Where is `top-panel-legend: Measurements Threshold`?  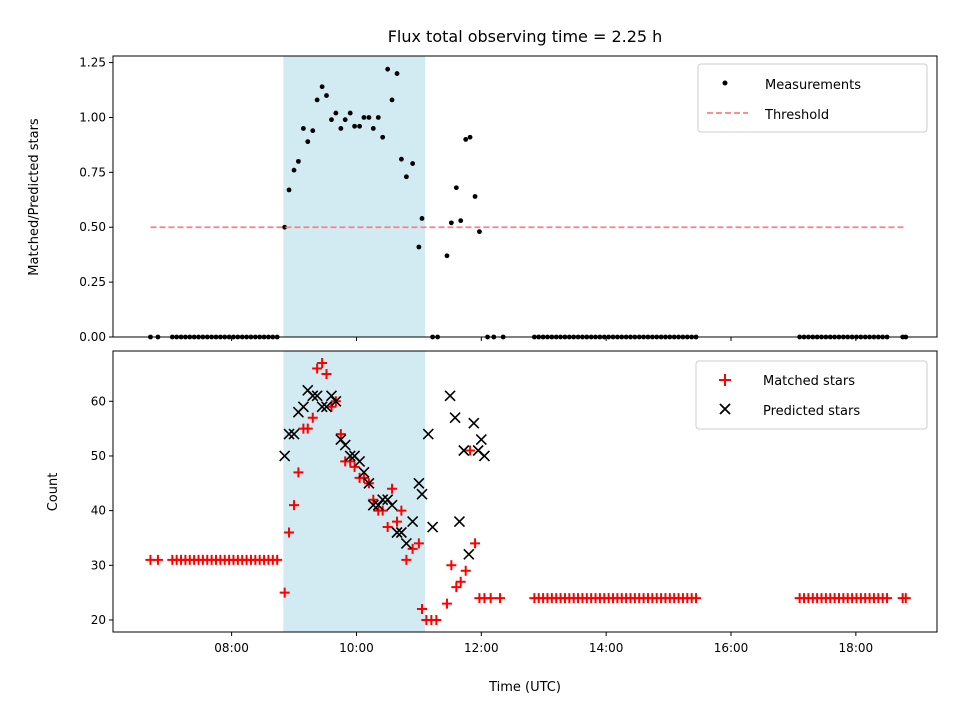 top-panel-legend: Measurements Threshold is located at coordinates (812, 98).